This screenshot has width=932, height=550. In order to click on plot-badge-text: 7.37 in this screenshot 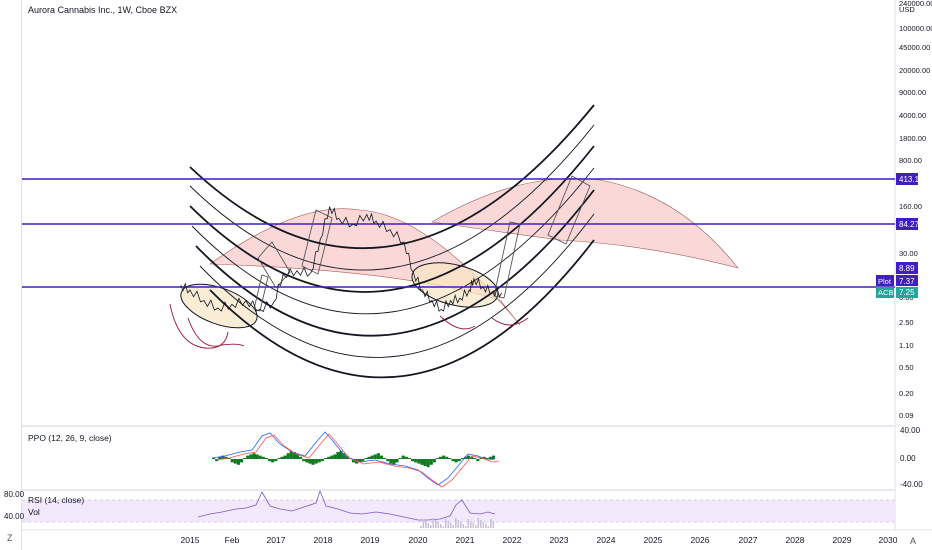, I will do `click(907, 281)`.